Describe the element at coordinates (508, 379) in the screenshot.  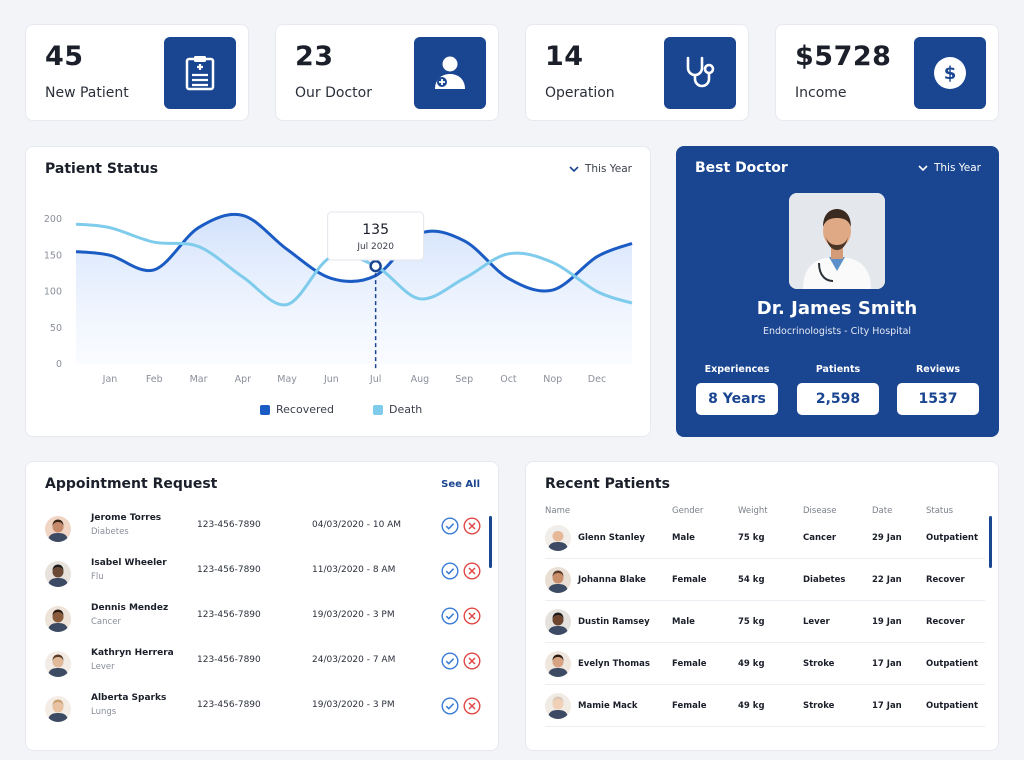
I see `x-tick-label: Oct` at that location.